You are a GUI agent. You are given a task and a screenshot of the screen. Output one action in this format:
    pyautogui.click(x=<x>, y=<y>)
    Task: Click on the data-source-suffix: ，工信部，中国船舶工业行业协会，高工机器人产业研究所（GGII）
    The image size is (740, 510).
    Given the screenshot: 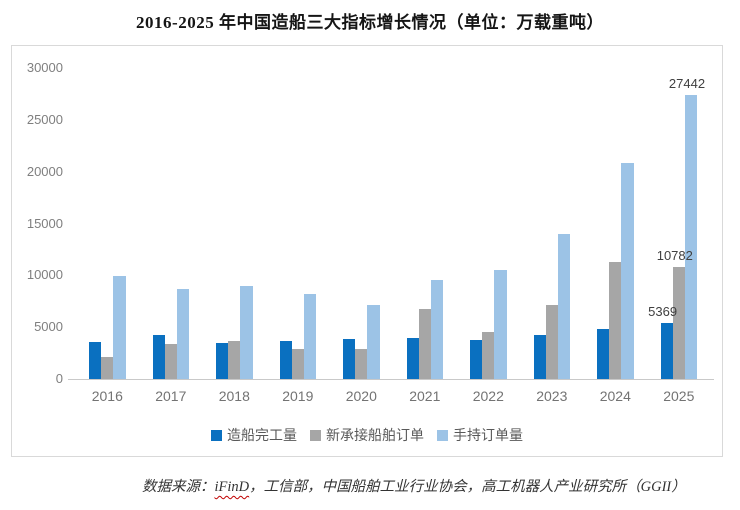 What is the action you would take?
    pyautogui.click(x=467, y=487)
    